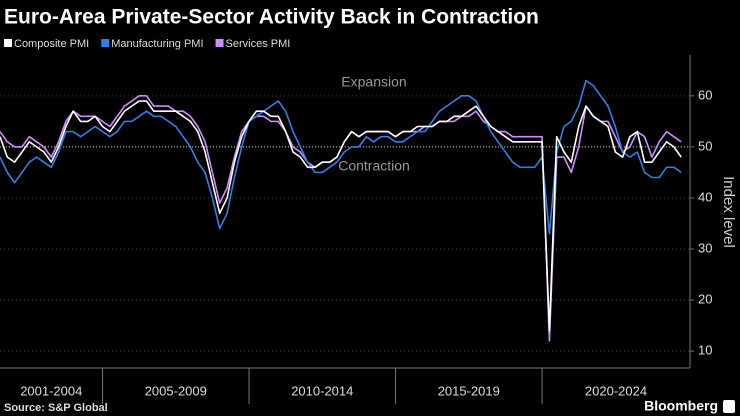  What do you see at coordinates (681, 406) in the screenshot?
I see `brand: Bloomberg` at bounding box center [681, 406].